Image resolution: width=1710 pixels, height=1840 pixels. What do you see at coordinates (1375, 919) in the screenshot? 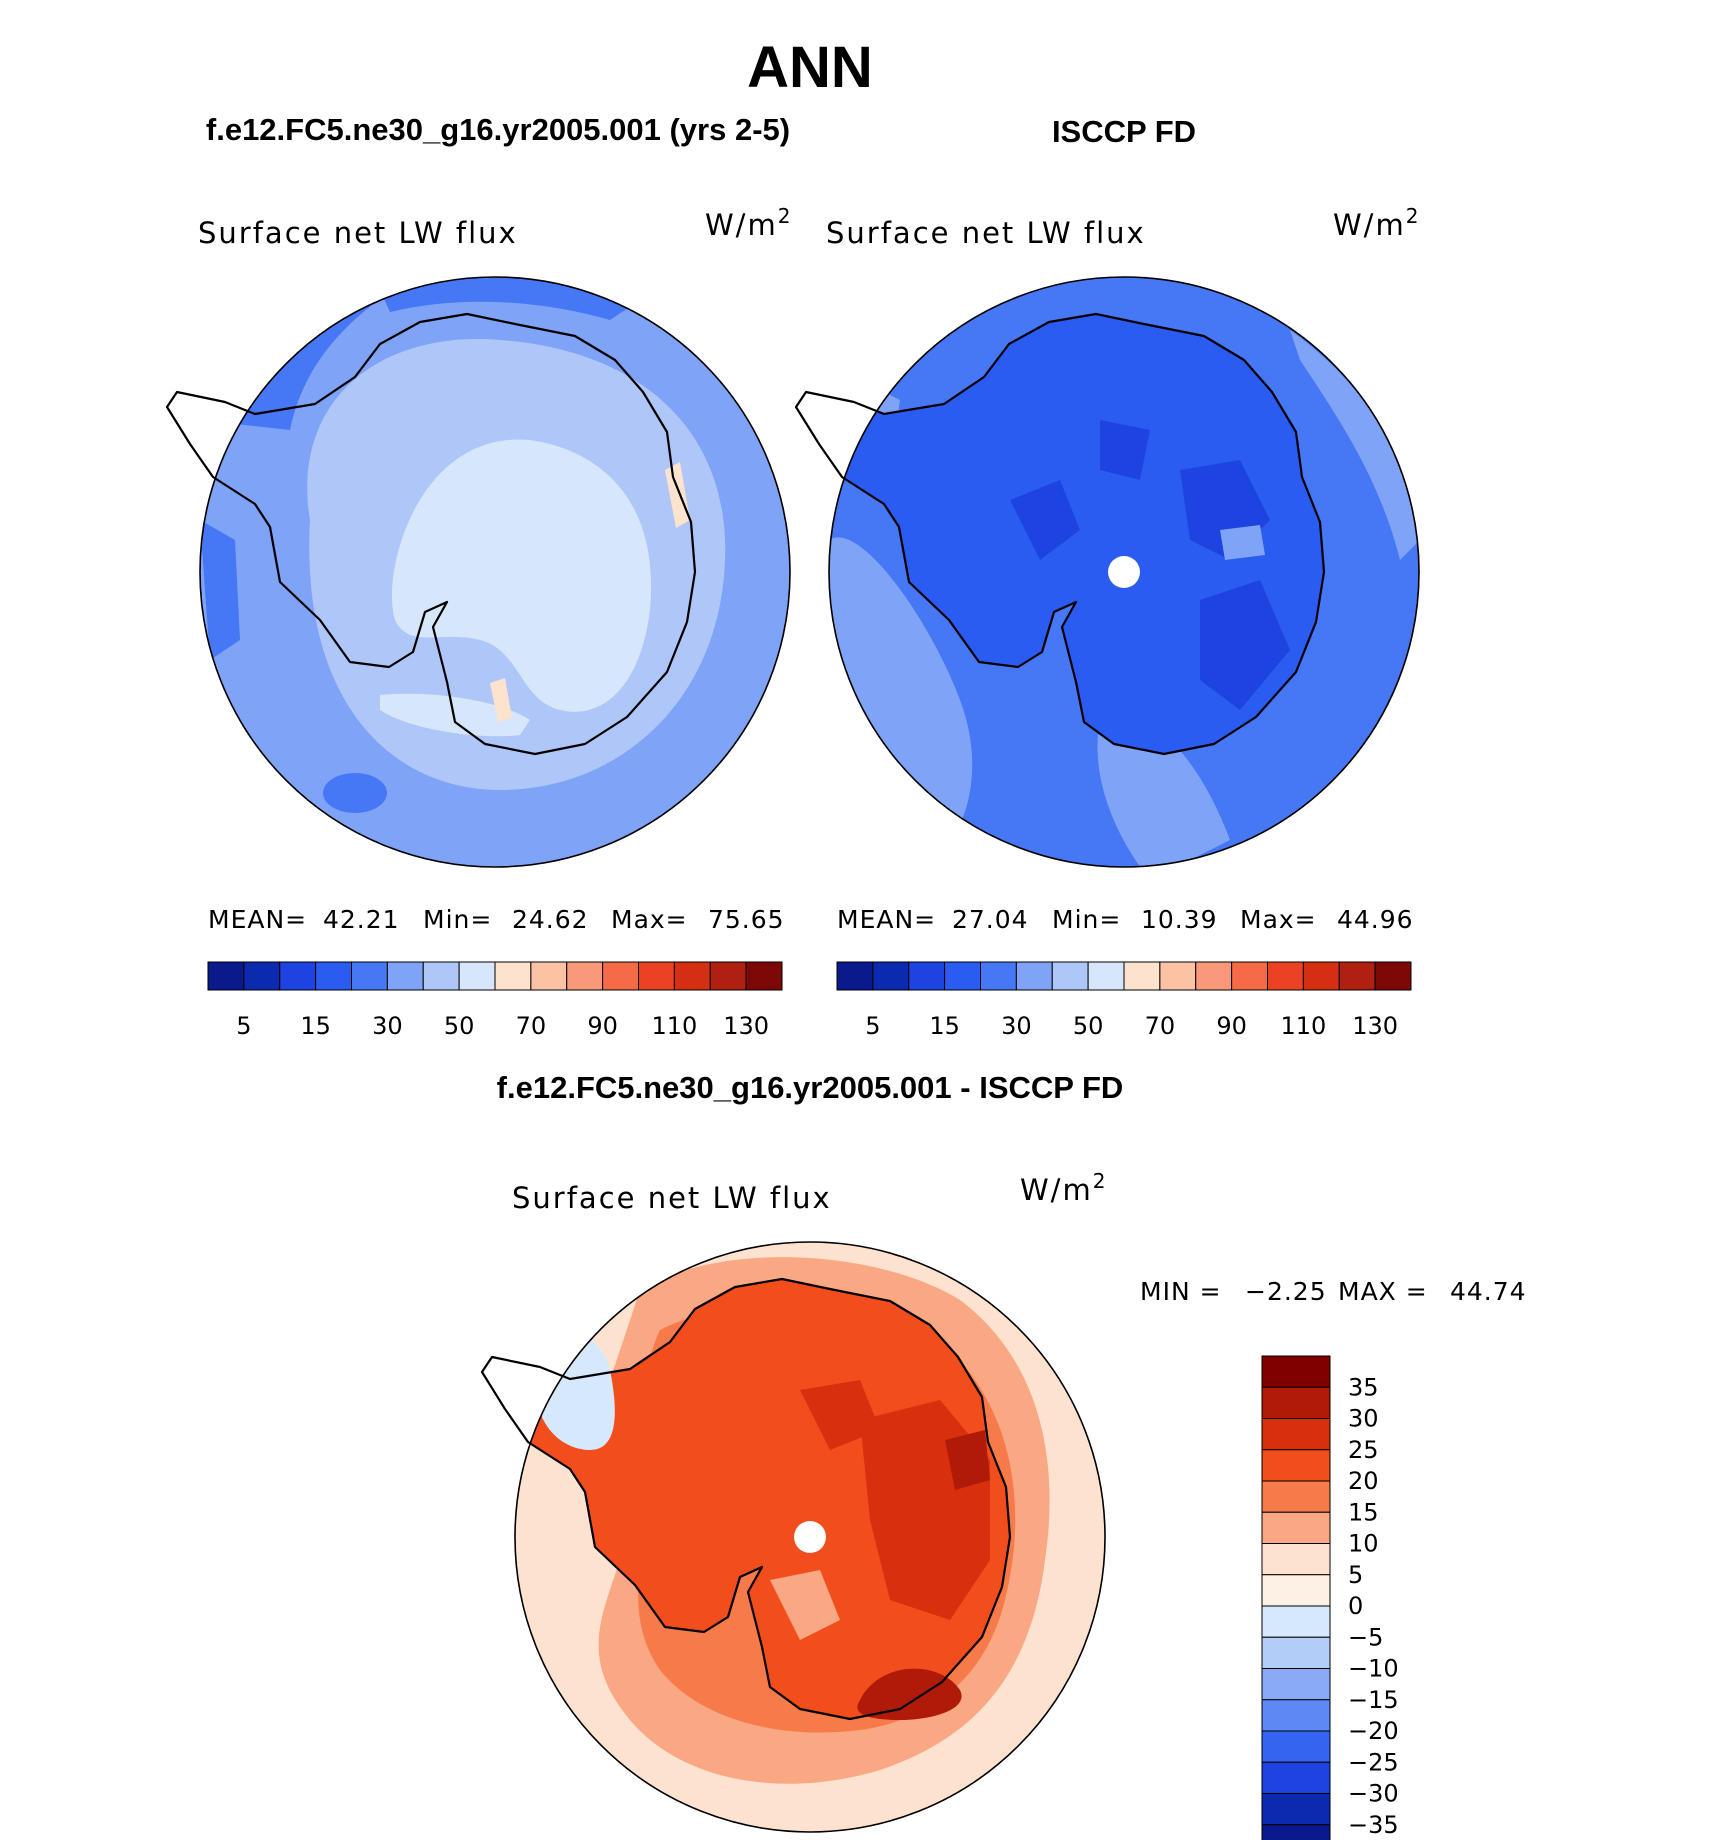
I see `stat-max-value: 44.96` at bounding box center [1375, 919].